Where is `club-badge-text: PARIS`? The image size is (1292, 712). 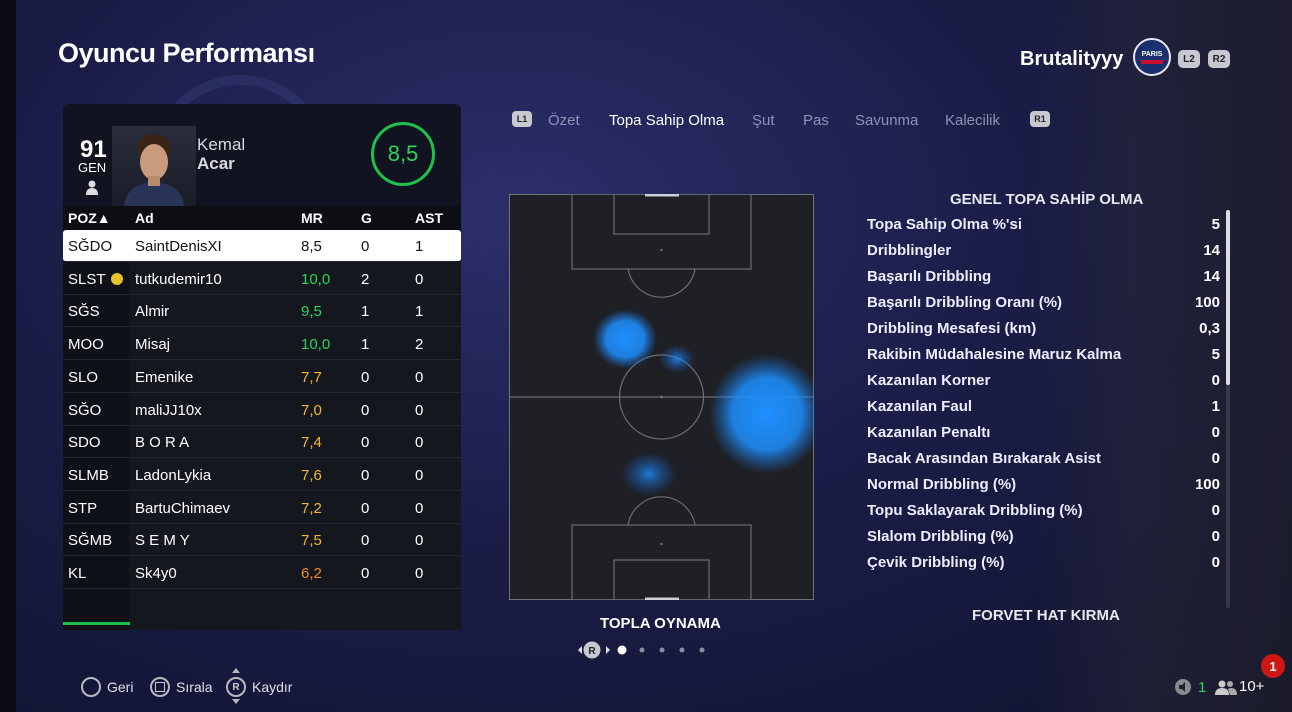 club-badge-text: PARIS is located at coordinates (1152, 54).